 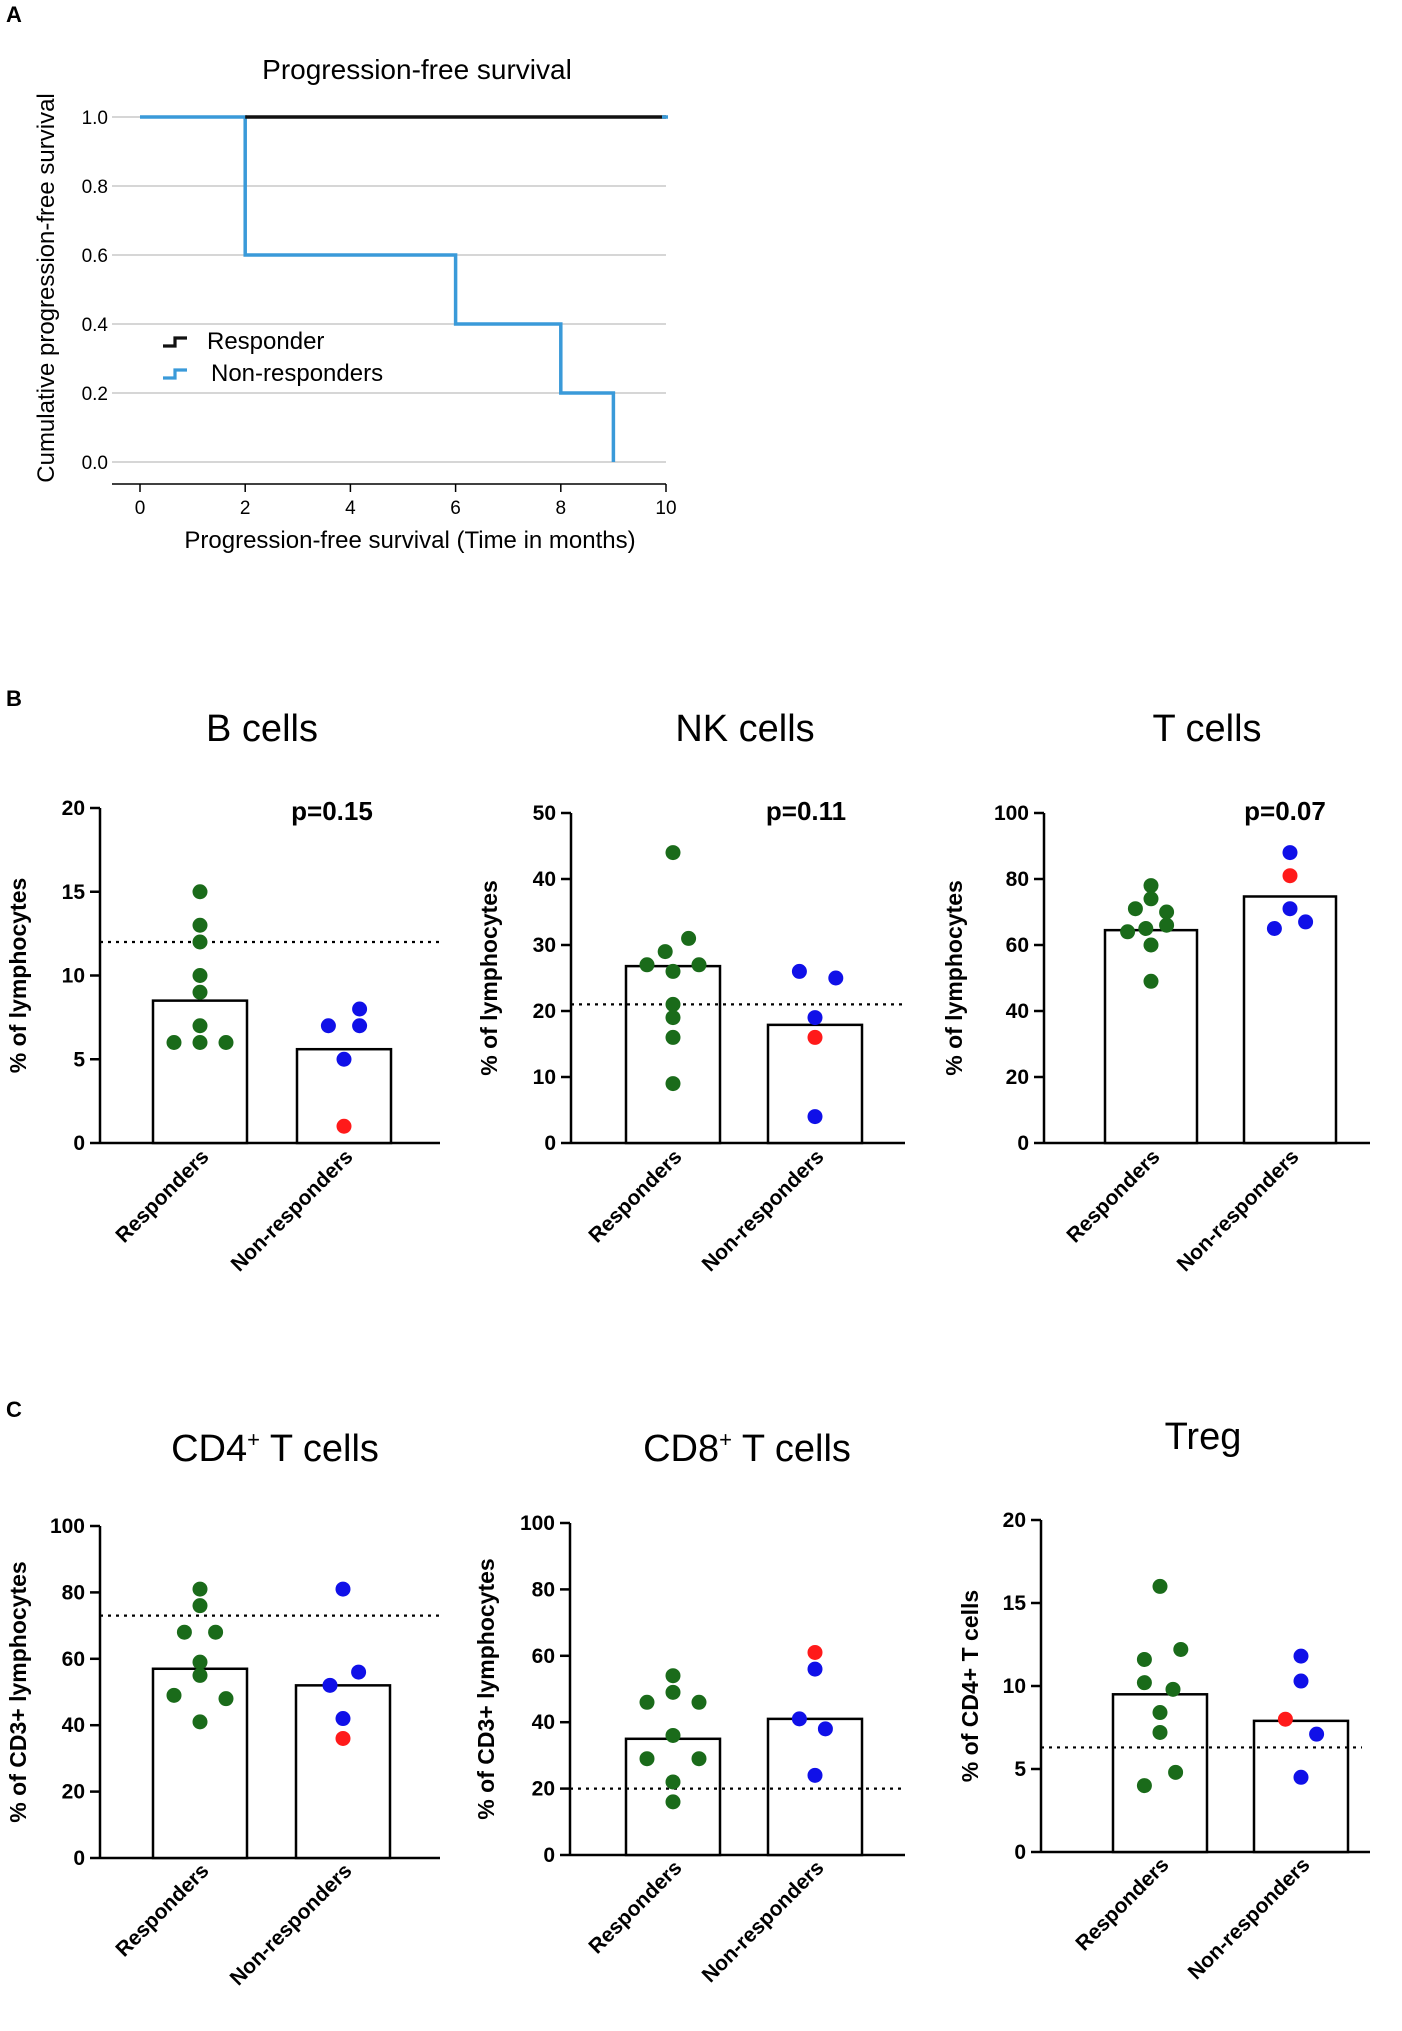 What do you see at coordinates (1020, 1852) in the screenshot?
I see `treg-y-tick-label: 0` at bounding box center [1020, 1852].